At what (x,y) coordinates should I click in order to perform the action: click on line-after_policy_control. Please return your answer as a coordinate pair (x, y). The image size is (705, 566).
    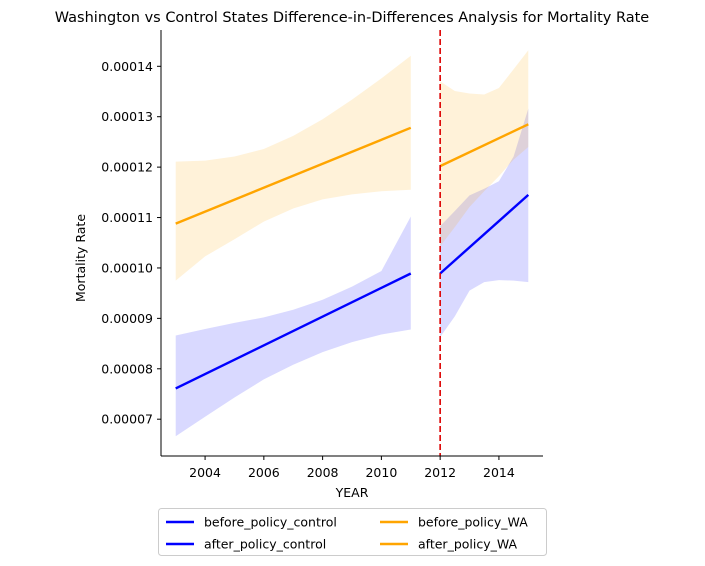
    Looking at the image, I should click on (484, 234).